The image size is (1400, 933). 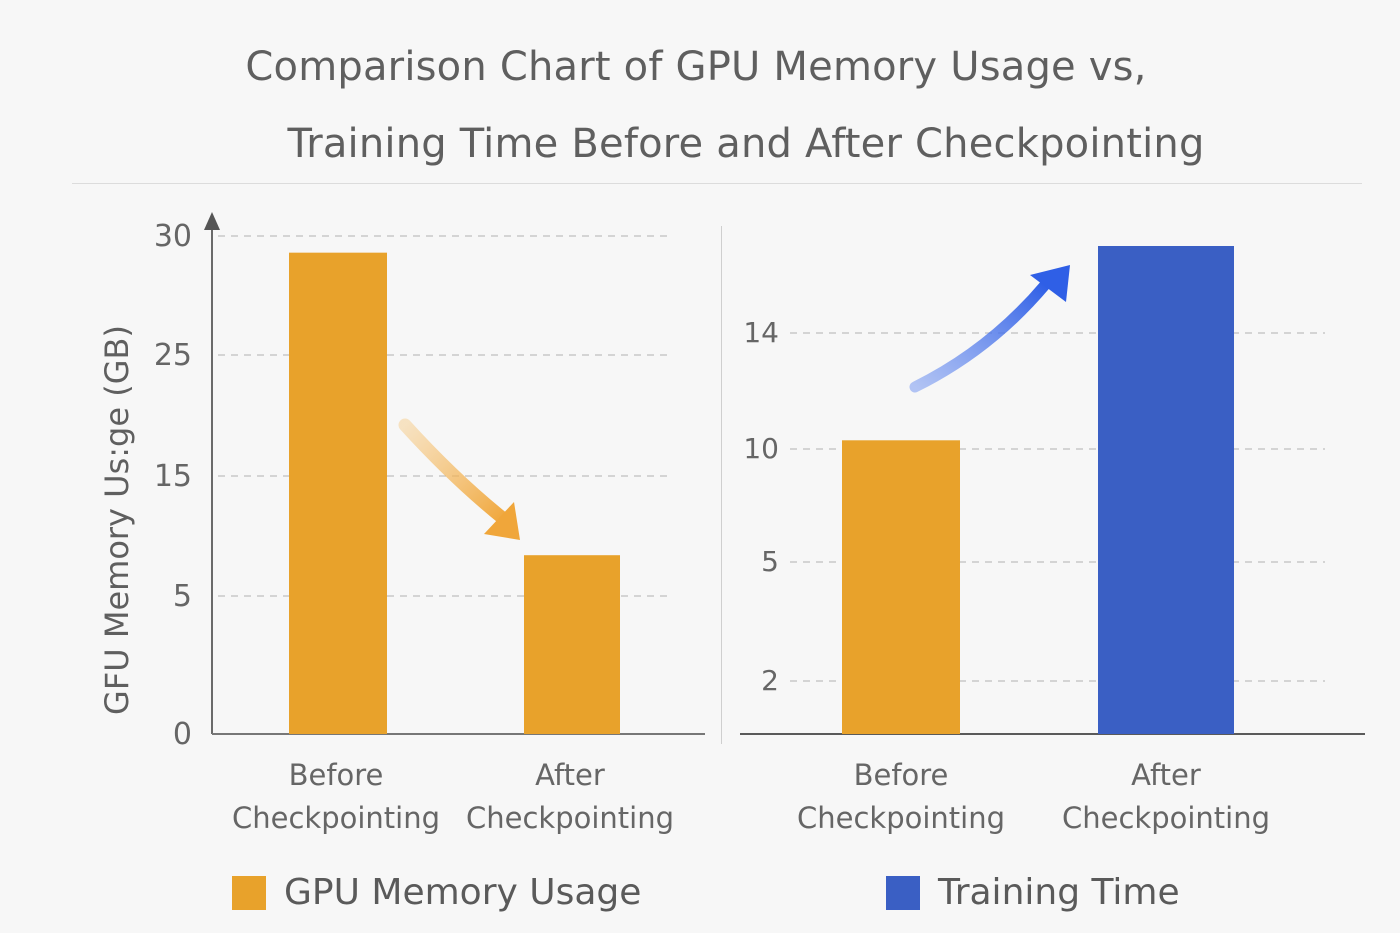 What do you see at coordinates (761, 332) in the screenshot?
I see `right-y-tick-label: 14` at bounding box center [761, 332].